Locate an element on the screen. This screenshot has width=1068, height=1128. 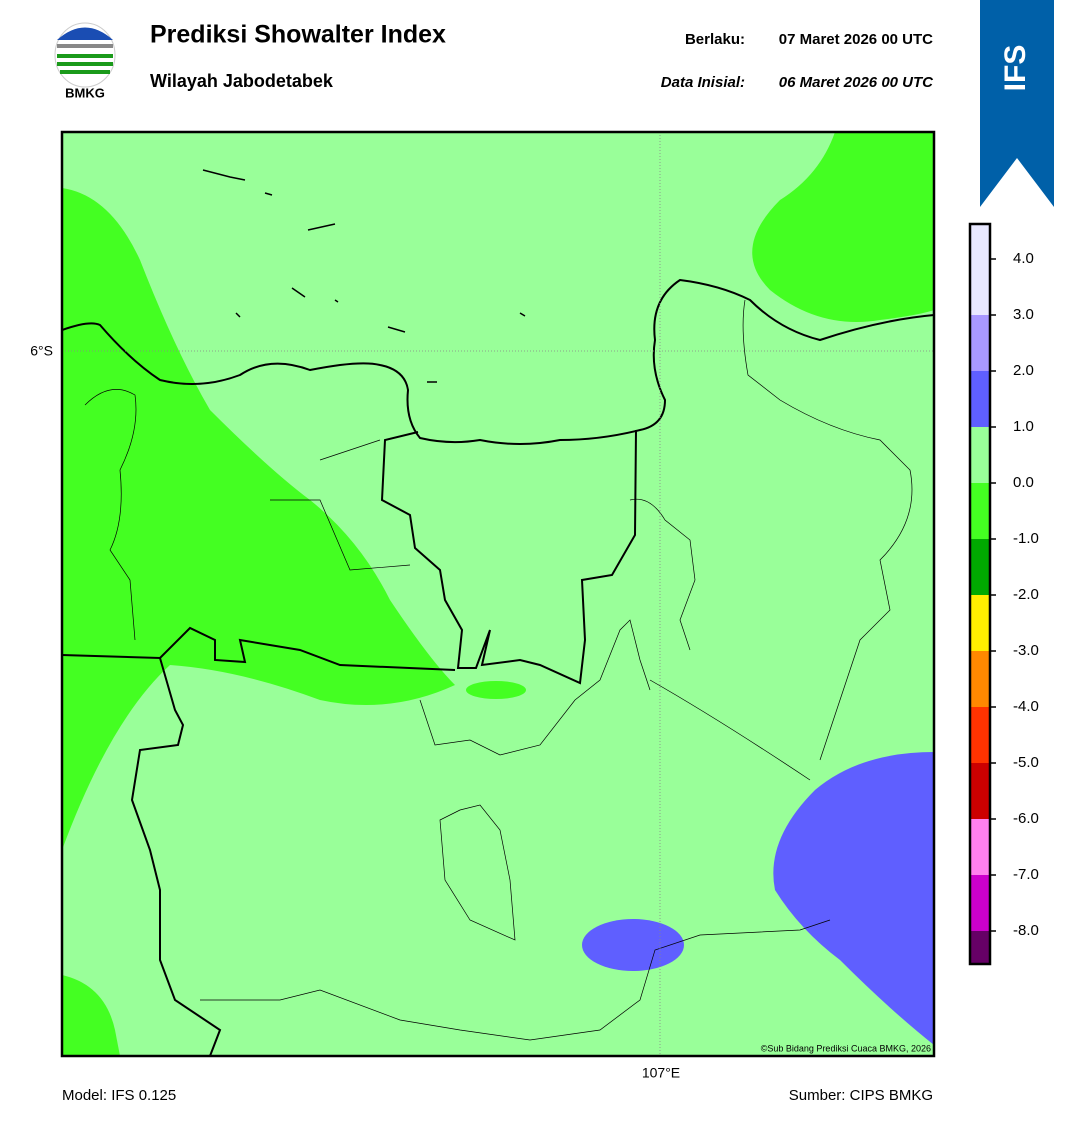
colorbar-tick-label: 1.0 is located at coordinates (1023, 426).